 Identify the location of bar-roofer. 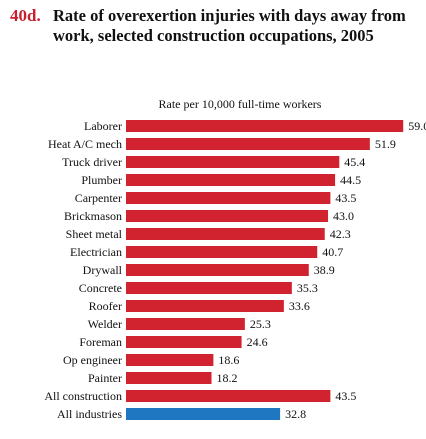
(205, 306).